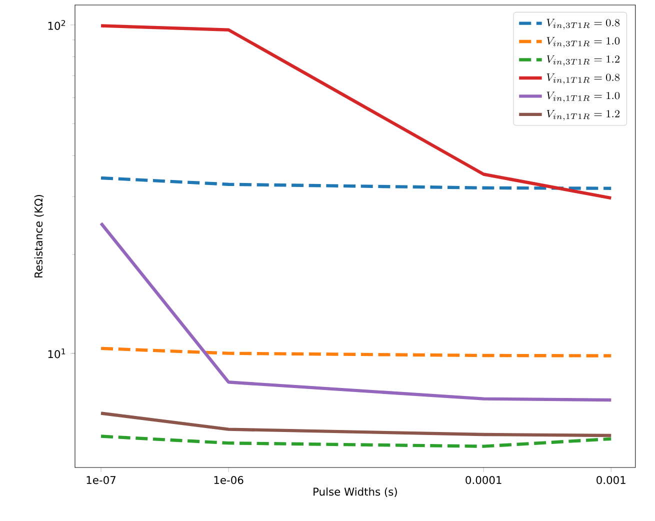  Describe the element at coordinates (583, 24) in the screenshot. I see `legend-label: $V_{in,3T1R}=0.8$` at that location.